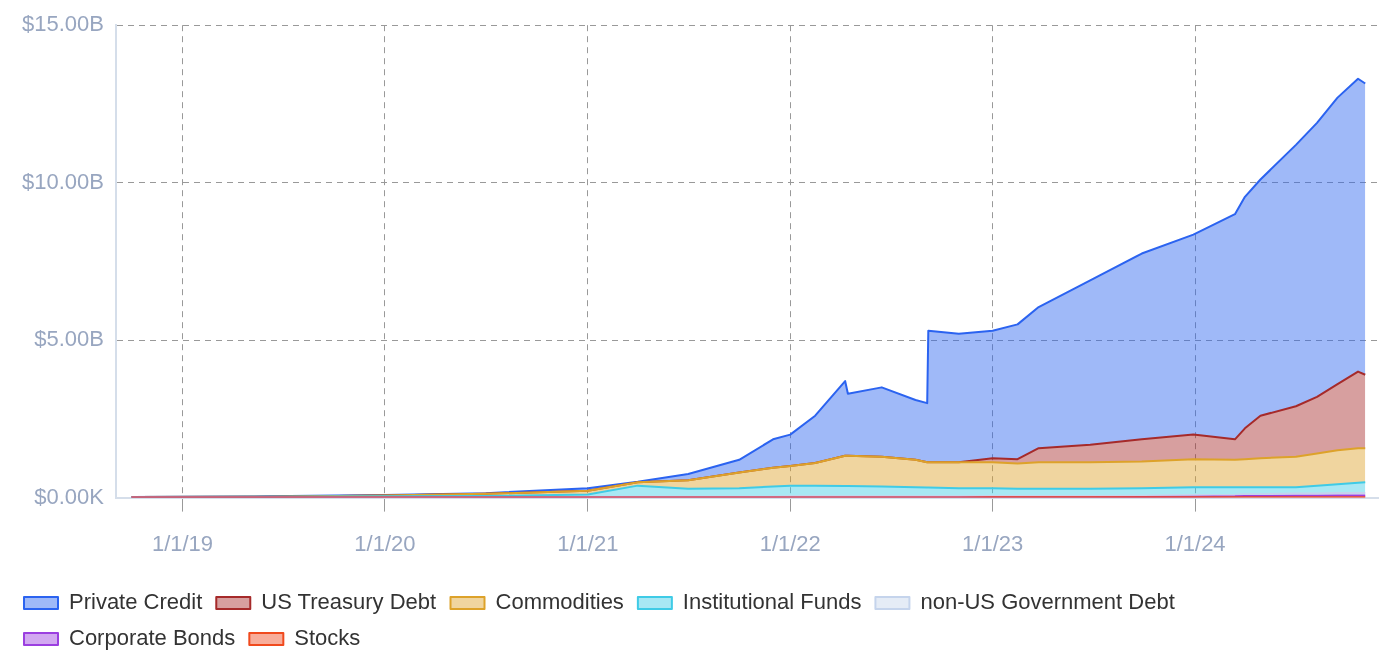  What do you see at coordinates (136, 602) in the screenshot?
I see `legend-label: Private Credit` at bounding box center [136, 602].